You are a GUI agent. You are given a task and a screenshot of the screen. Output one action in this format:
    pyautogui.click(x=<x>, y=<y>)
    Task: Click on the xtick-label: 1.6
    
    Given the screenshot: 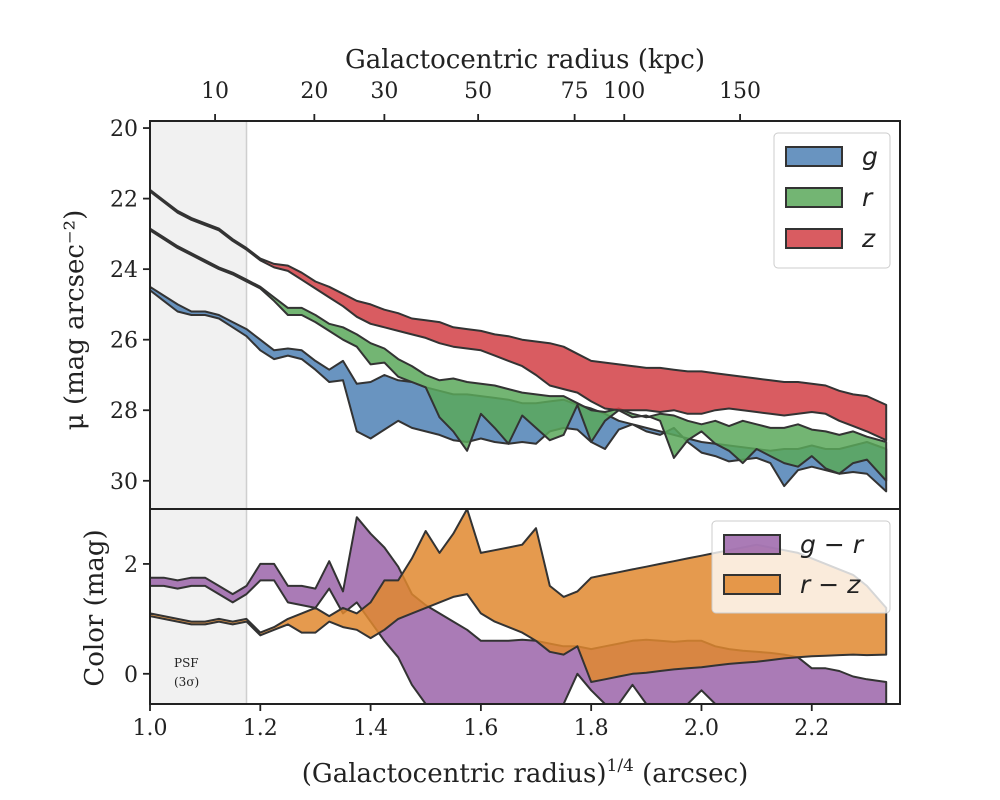 What is the action you would take?
    pyautogui.click(x=480, y=728)
    